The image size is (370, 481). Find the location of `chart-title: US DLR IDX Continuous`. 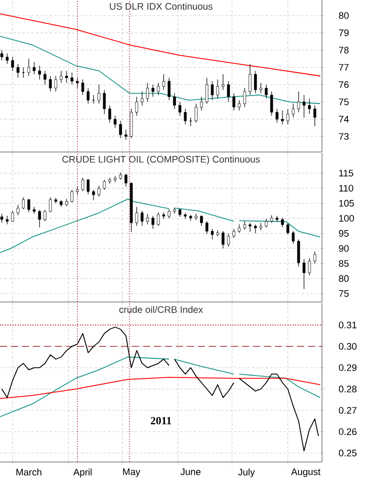

chart-title: US DLR IDX Continuous is located at coordinates (161, 6).